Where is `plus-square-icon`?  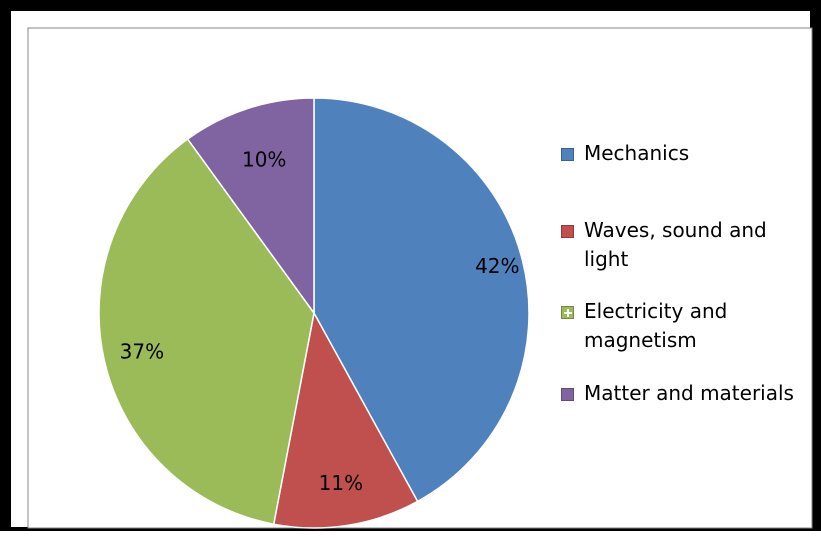
plus-square-icon is located at coordinates (567, 312).